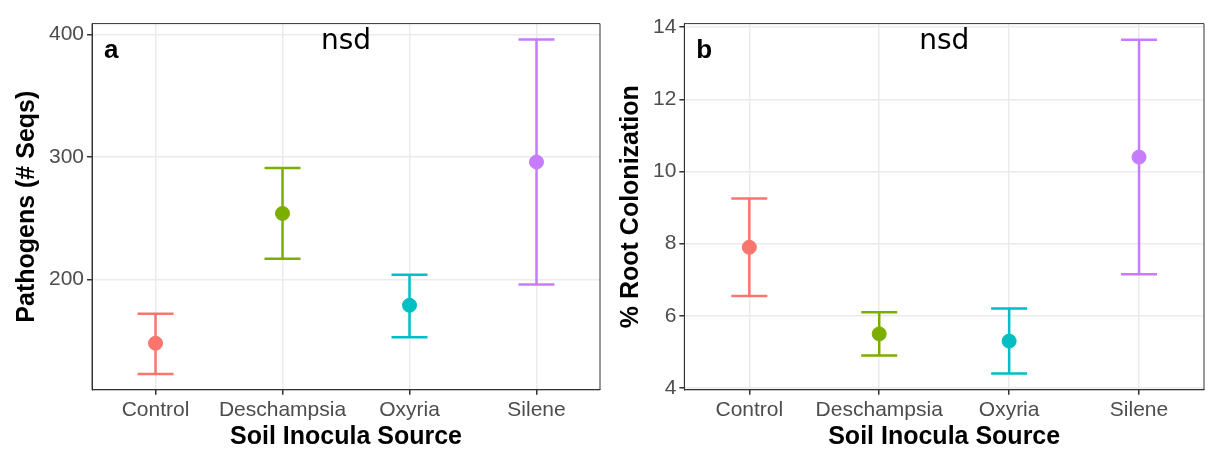 The height and width of the screenshot is (464, 1220). I want to click on y-tick-label: 400, so click(66, 33).